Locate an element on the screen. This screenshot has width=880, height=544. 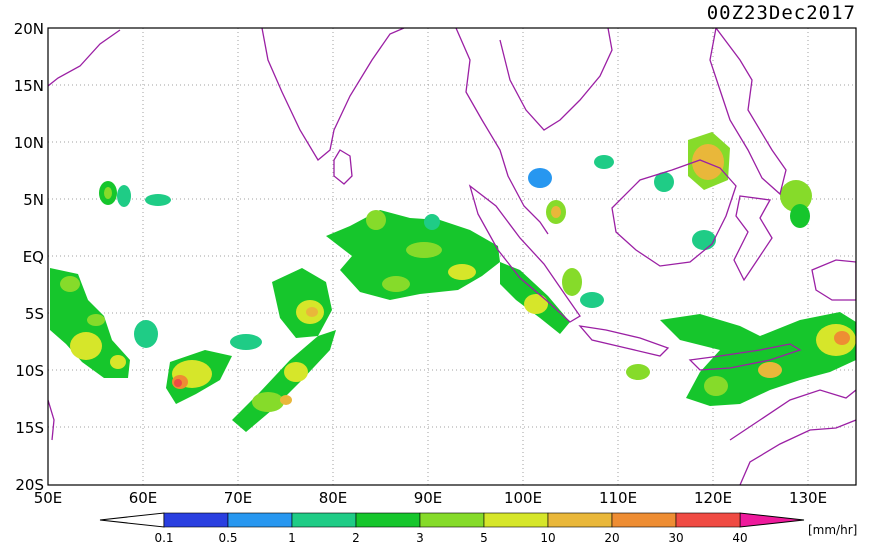
colorbar-unit-label: [mm/hr] is located at coordinates (832, 530).